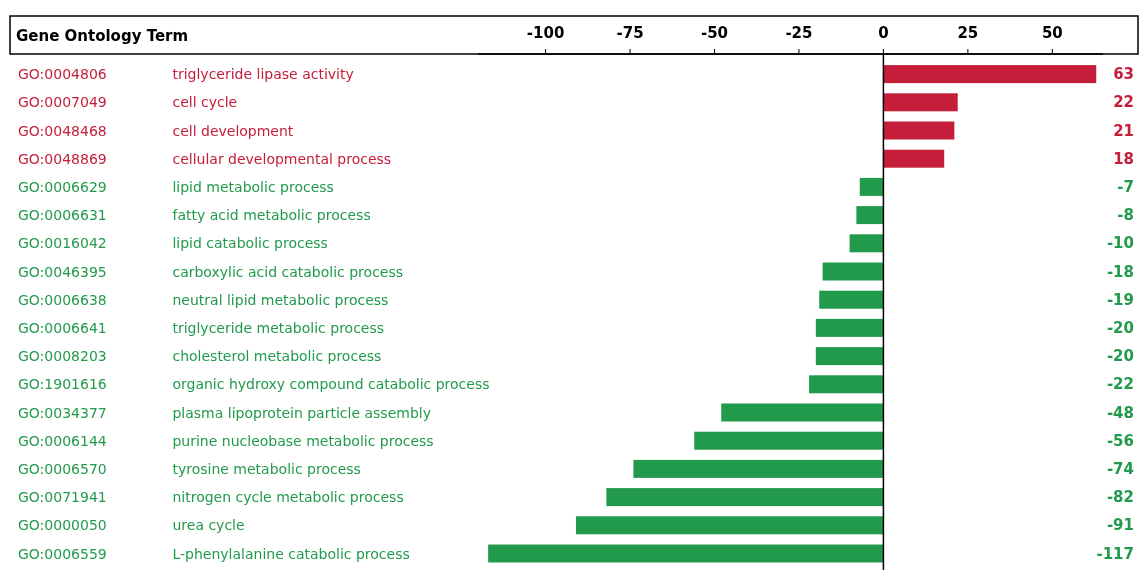 The height and width of the screenshot is (580, 1148). I want to click on category-label: GO:0006570 tyrosine metabolic process, so click(189, 468).